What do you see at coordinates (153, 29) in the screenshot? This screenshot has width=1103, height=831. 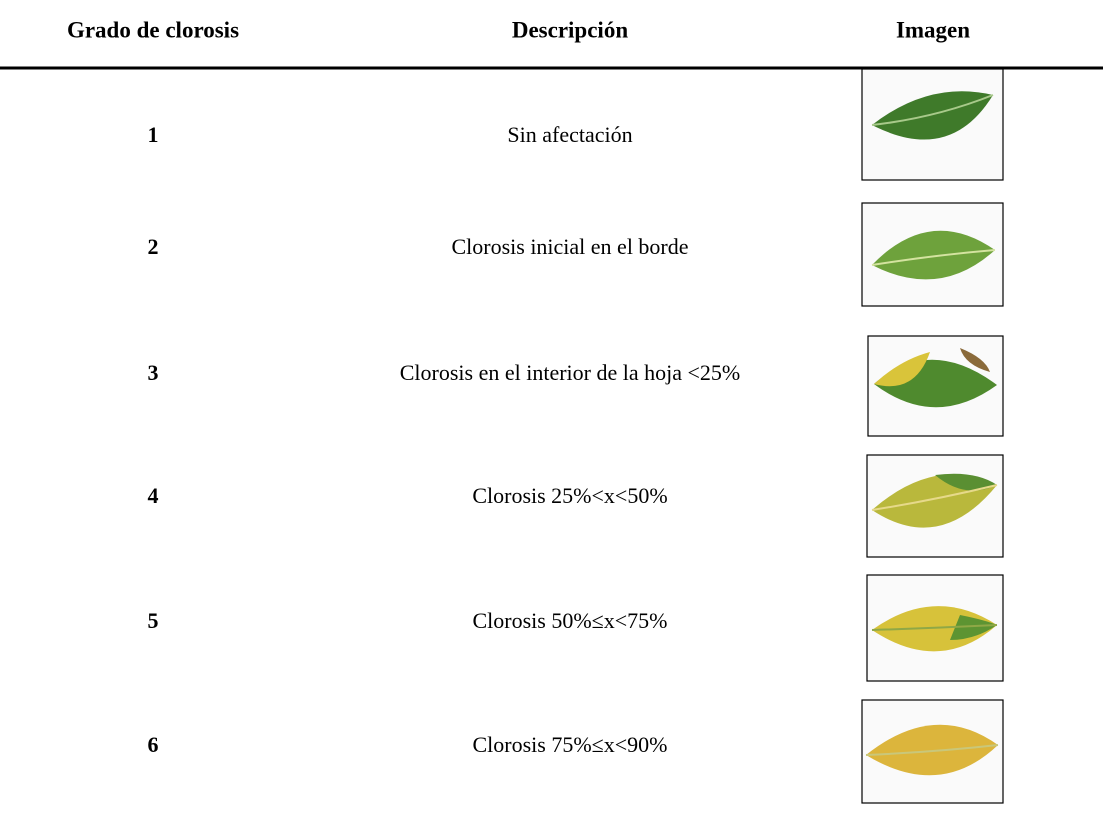 I see `header-cell: Grado de clorosis` at bounding box center [153, 29].